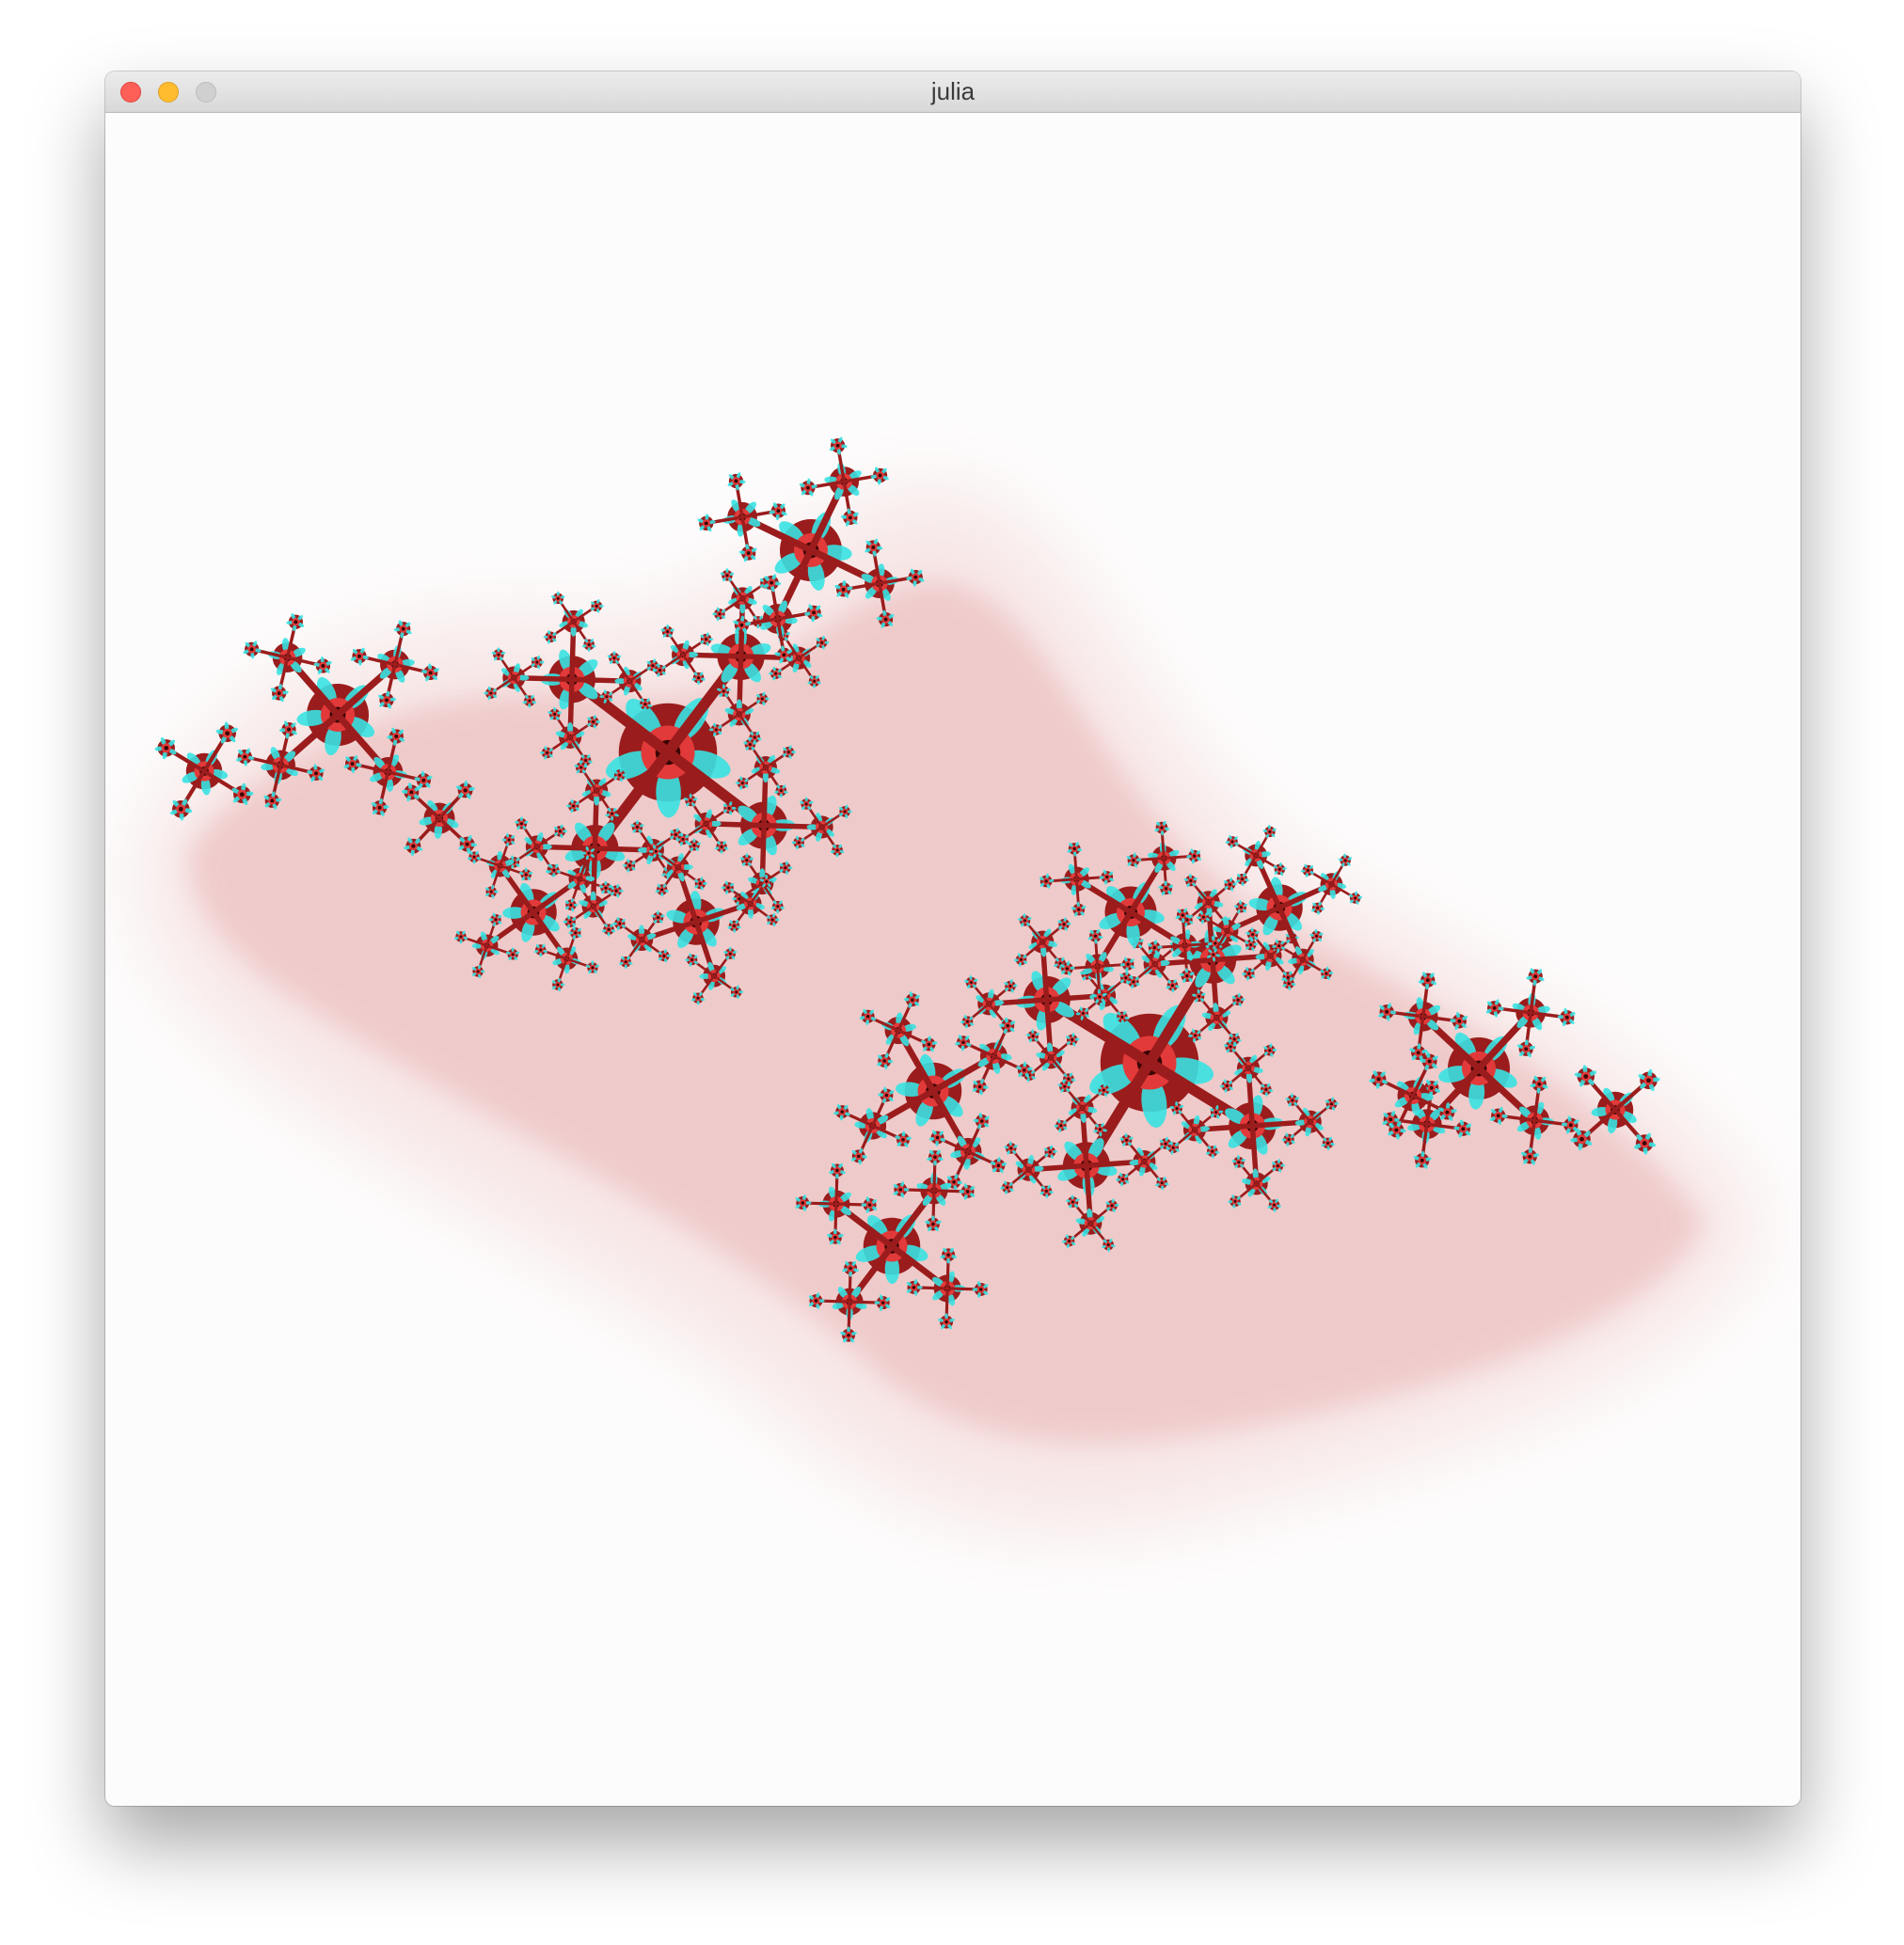 This screenshot has width=1904, height=1945. I want to click on zoom-button, so click(206, 92).